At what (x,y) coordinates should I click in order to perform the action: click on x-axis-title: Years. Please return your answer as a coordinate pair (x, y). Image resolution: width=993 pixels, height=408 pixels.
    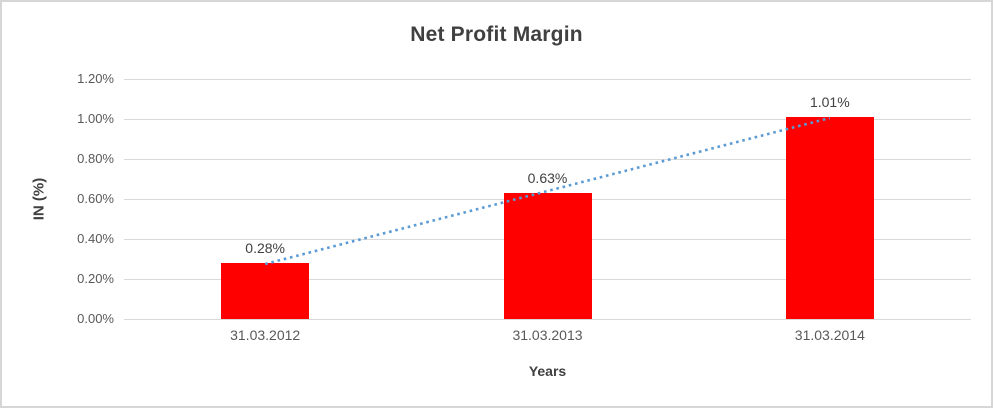
    Looking at the image, I should click on (547, 371).